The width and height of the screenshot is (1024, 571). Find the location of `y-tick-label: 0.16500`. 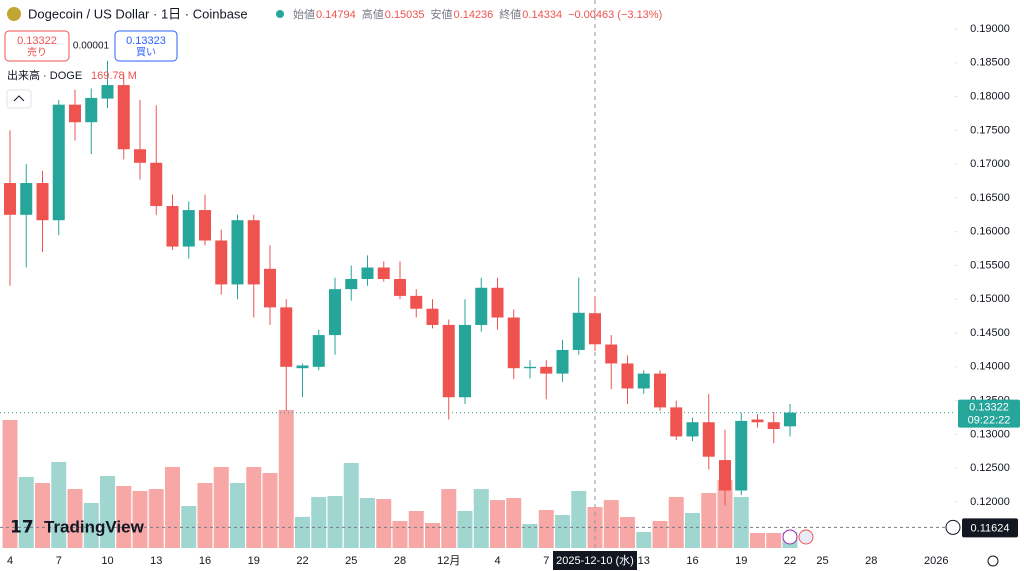

y-tick-label: 0.16500 is located at coordinates (990, 198).